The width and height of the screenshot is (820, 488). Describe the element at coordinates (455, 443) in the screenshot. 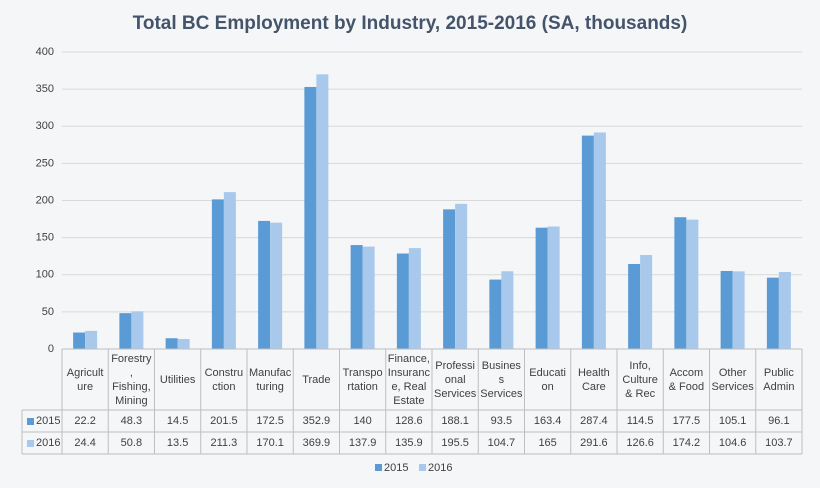

I see `table-value: 195.5` at that location.